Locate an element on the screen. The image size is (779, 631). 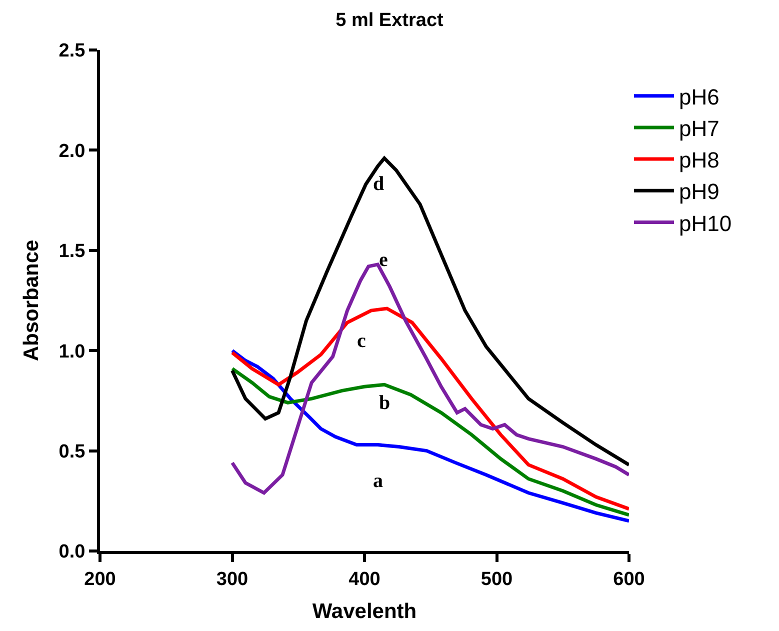
y-axis-title: Absorbance is located at coordinates (31, 301).